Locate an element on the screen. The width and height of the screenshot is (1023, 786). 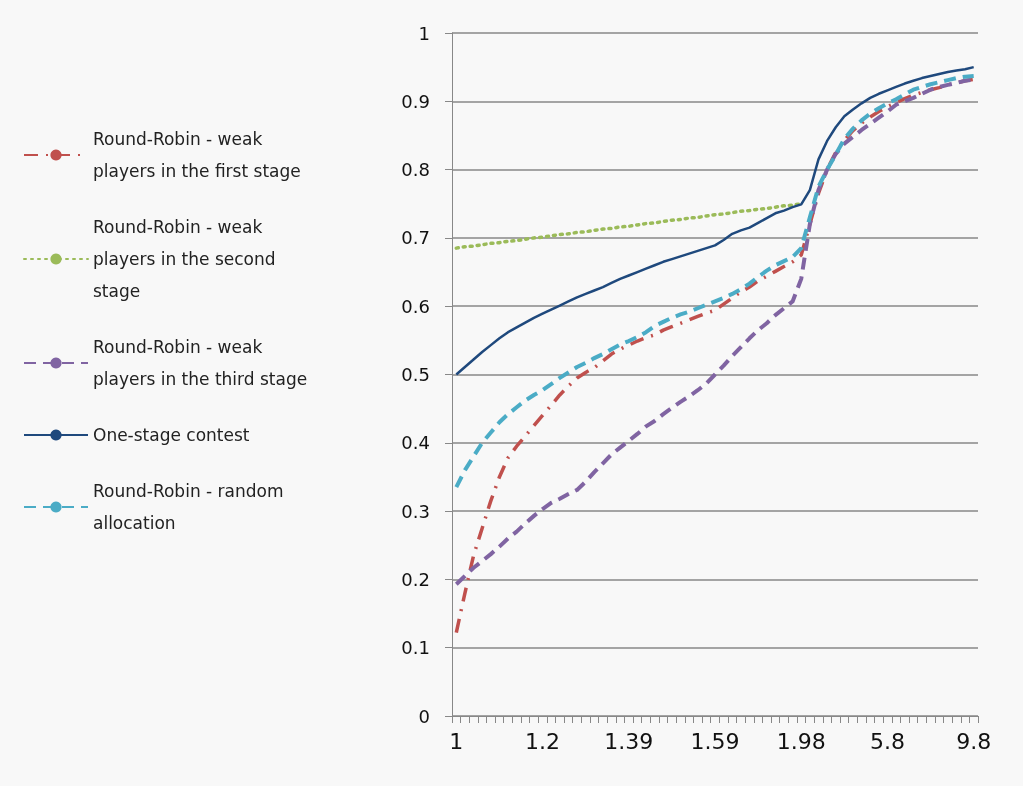
y-tick-label: 0.6 is located at coordinates (415, 306).